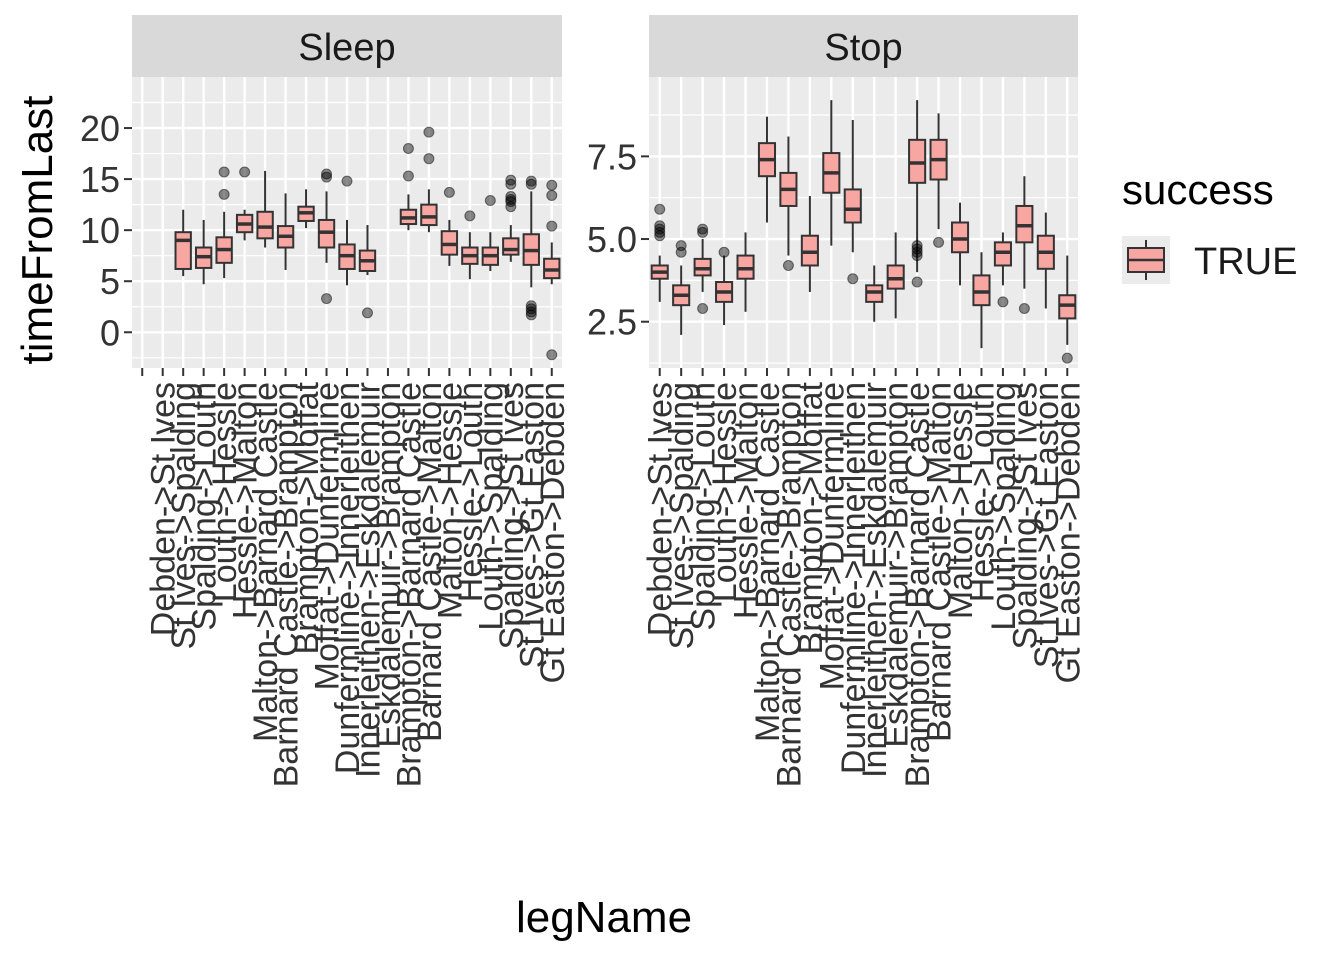  I want to click on x-tick-label: Malton->Hessle, so click(961, 500).